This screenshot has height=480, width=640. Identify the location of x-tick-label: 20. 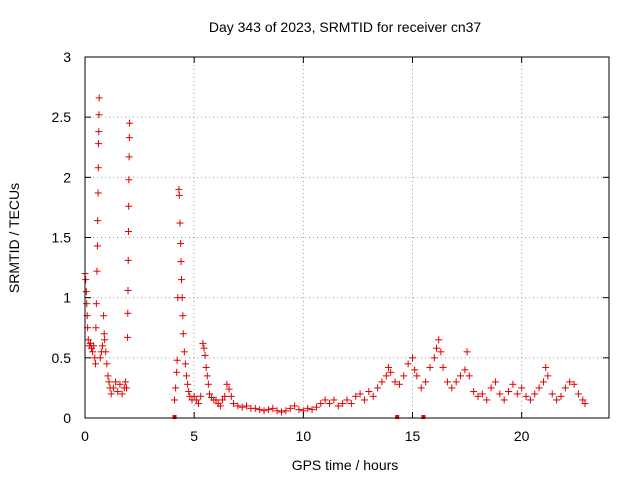
(522, 436).